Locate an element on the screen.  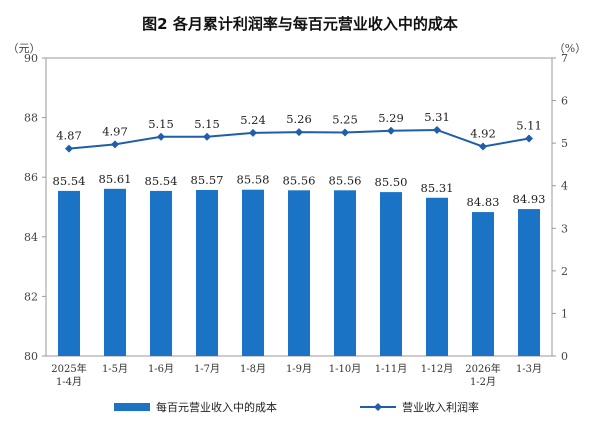
right-tick-label: 6 is located at coordinates (564, 101).